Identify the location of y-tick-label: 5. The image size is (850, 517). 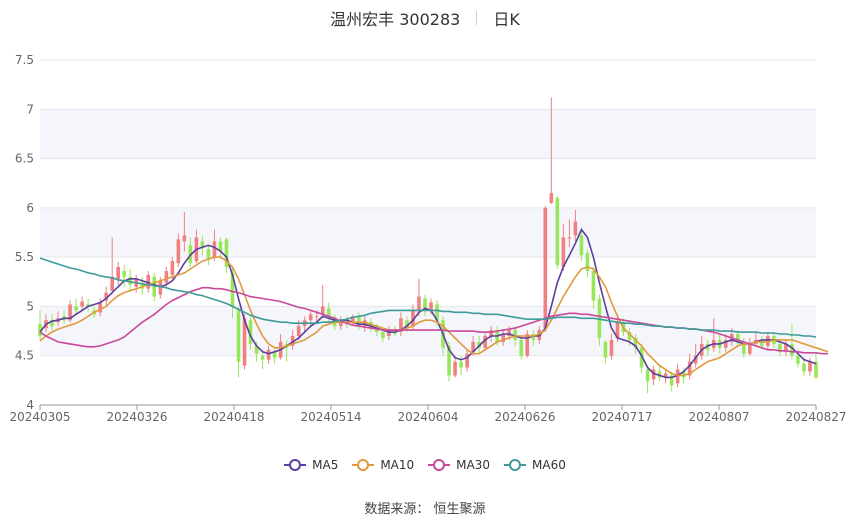
(30, 306).